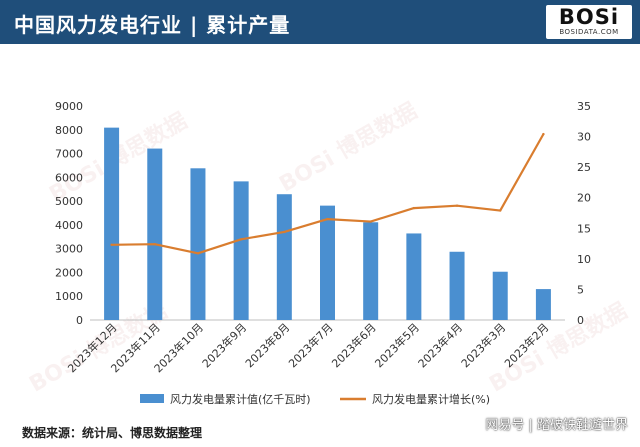 The width and height of the screenshot is (640, 447). Describe the element at coordinates (69, 106) in the screenshot. I see `left-tick-label-9: 9000` at that location.